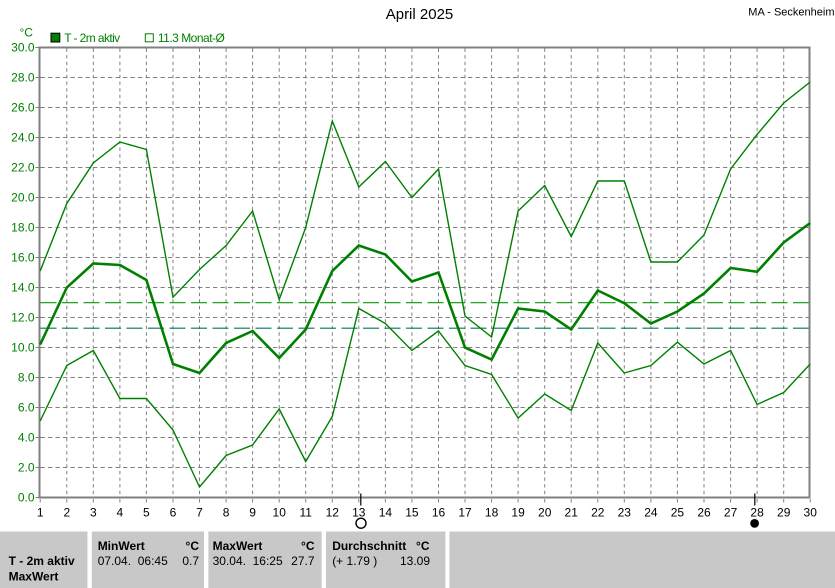 The height and width of the screenshot is (588, 835). Describe the element at coordinates (791, 13) in the screenshot. I see `svg-text: MA - Seckenheim` at that location.